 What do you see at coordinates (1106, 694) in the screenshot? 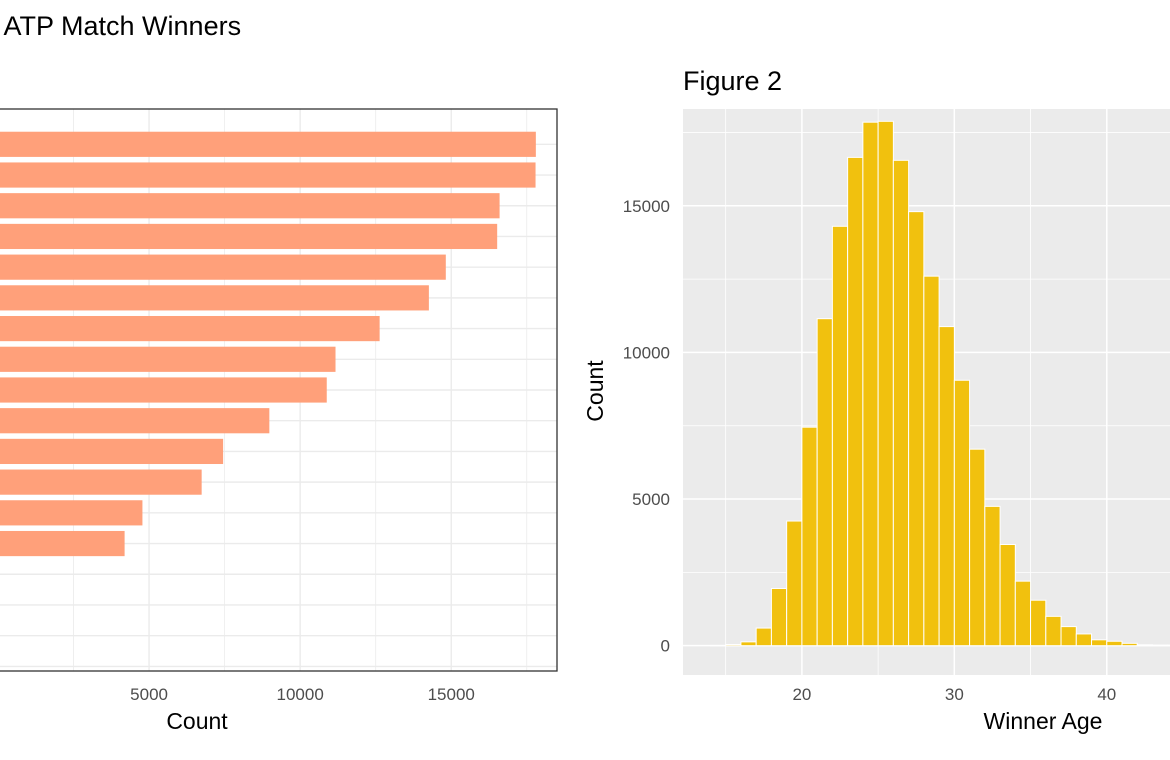
I see `right-x-tick-label: 40` at bounding box center [1106, 694].